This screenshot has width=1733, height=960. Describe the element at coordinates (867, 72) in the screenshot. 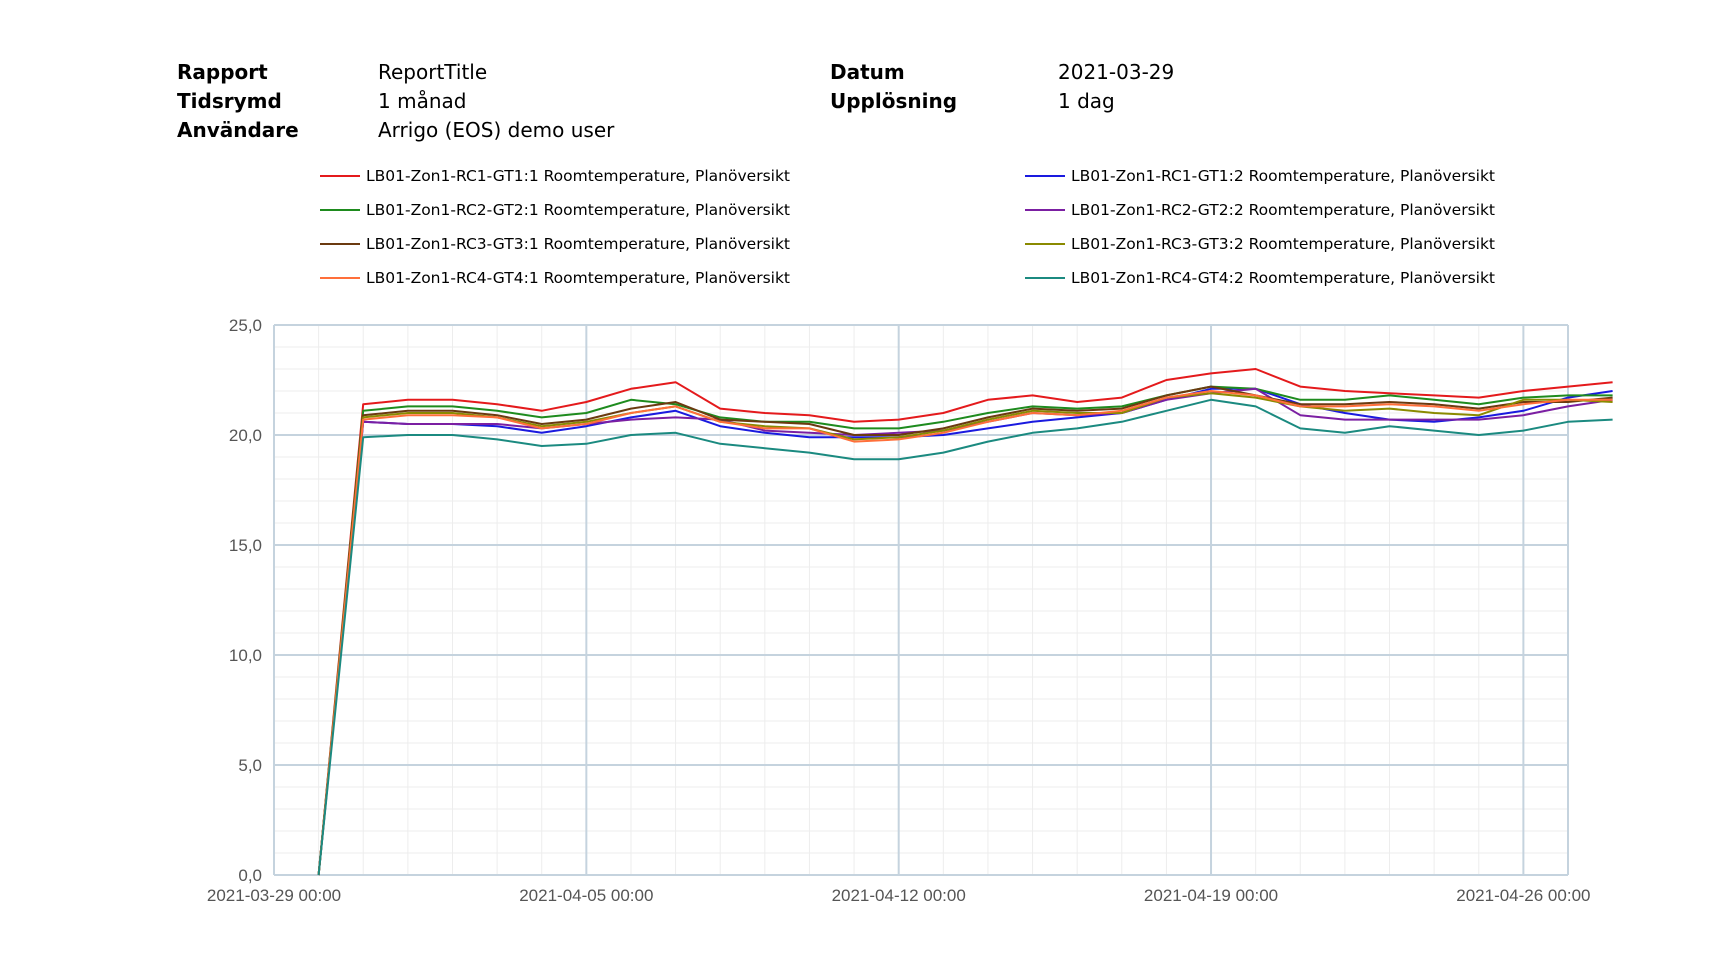

I see `date-label: Datum` at that location.